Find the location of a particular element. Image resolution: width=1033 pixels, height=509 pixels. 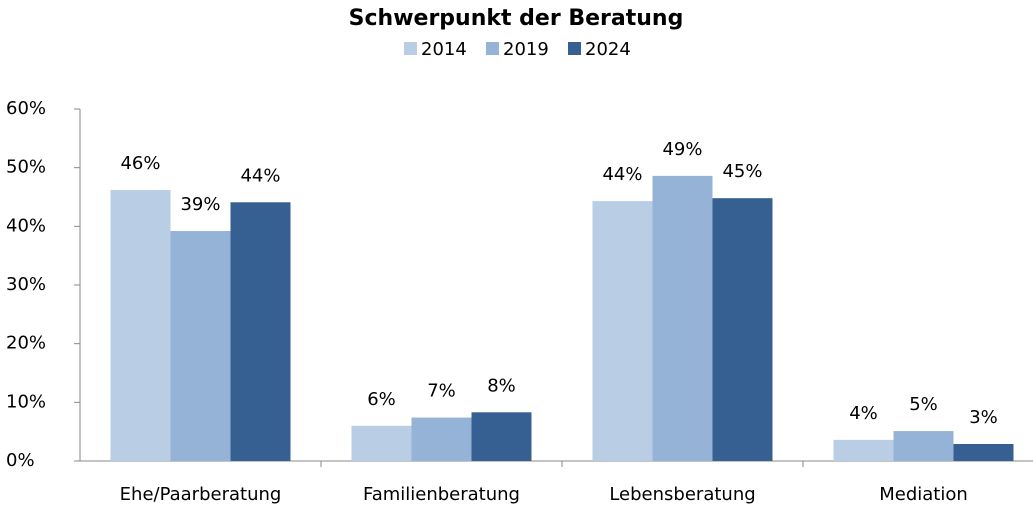

value-label: 3% is located at coordinates (983, 417).